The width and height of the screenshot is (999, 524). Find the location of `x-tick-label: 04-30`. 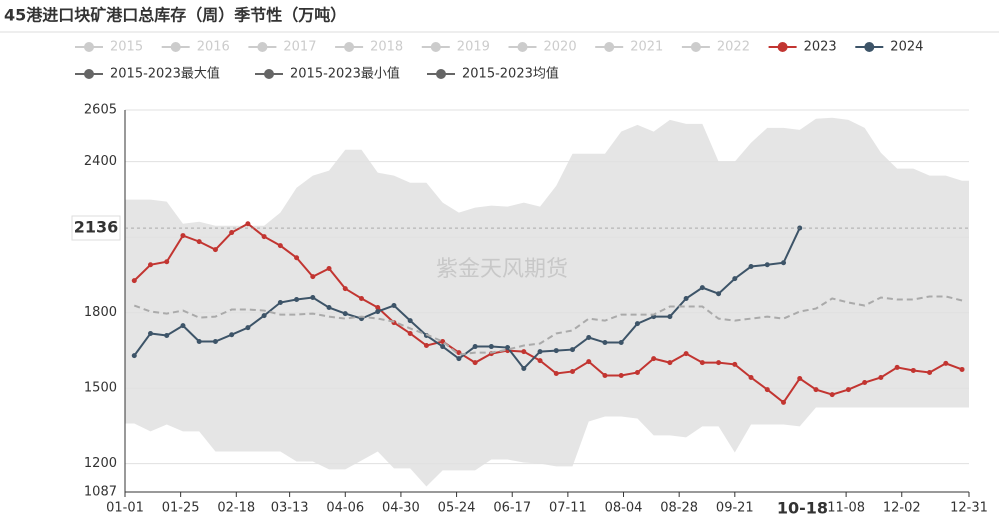

x-tick-label: 04-30 is located at coordinates (401, 508).